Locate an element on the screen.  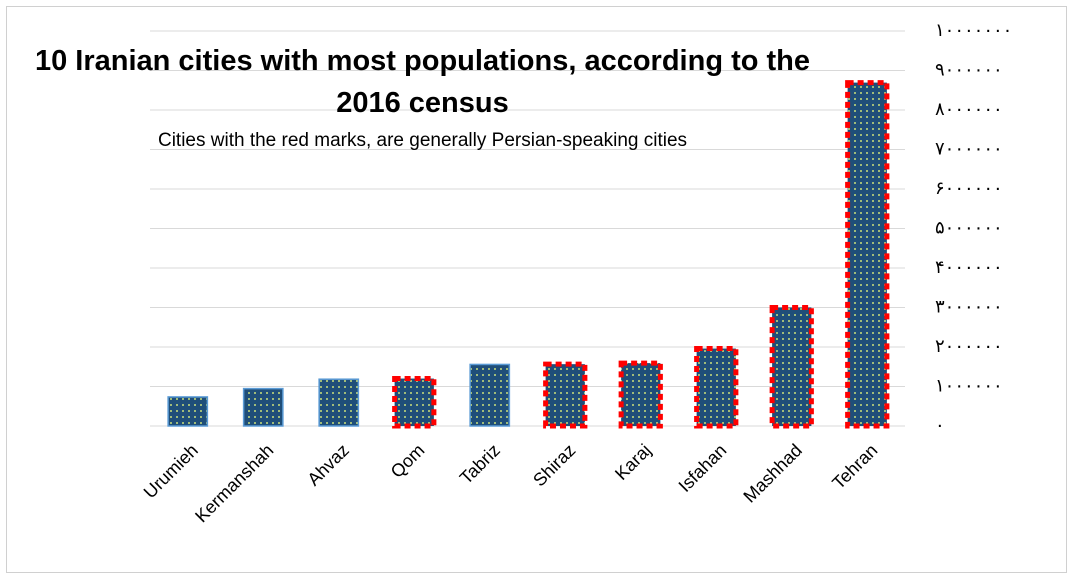
y-tick-label: ۴۰۰۰۰۰۰ is located at coordinates (969, 267).